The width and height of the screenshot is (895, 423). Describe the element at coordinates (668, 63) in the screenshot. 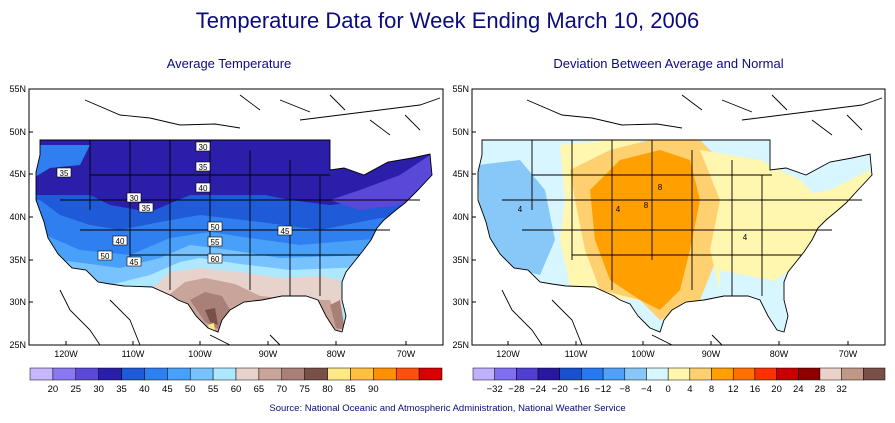

I see `right-map-title: Deviation Between Average and Normal` at that location.